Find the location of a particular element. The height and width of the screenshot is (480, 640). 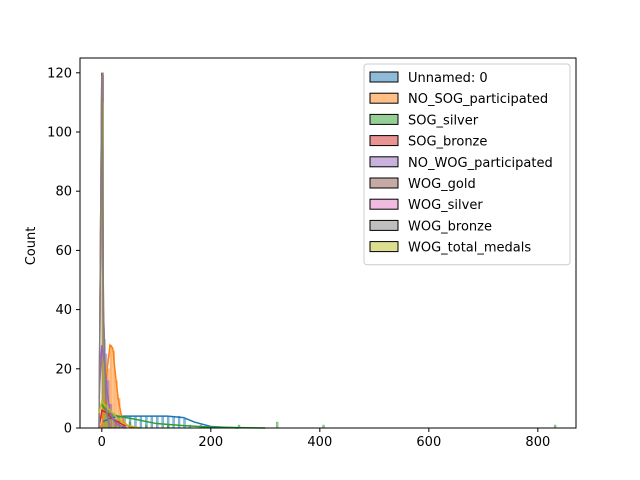

legend-label: WOG_gold is located at coordinates (442, 184).